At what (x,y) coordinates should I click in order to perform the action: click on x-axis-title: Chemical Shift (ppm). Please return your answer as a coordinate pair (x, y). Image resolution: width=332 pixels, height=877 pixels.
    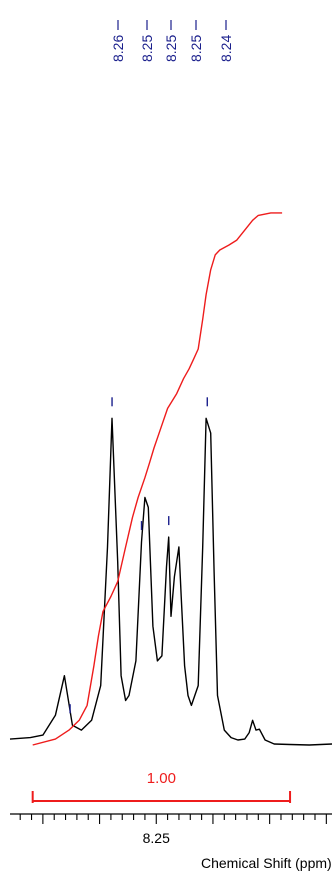
    Looking at the image, I should click on (266, 863).